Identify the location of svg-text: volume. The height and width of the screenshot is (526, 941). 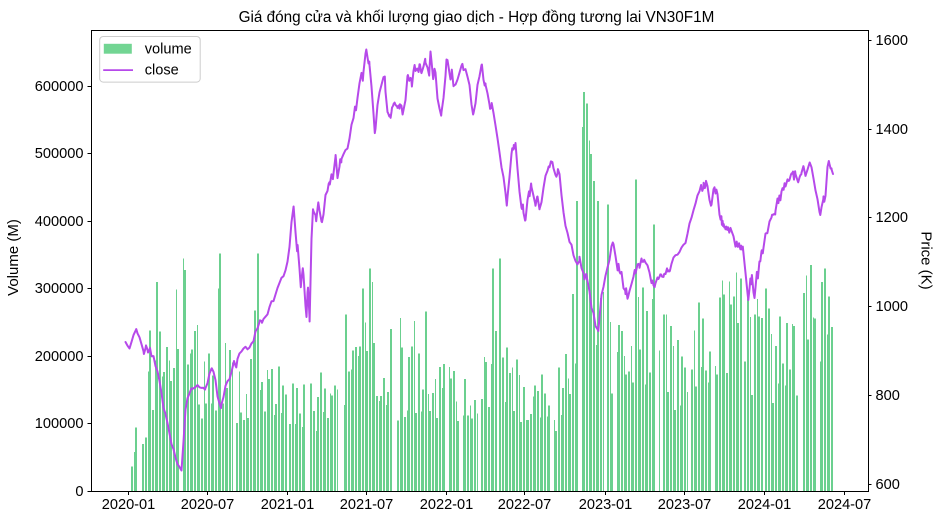
(168, 50).